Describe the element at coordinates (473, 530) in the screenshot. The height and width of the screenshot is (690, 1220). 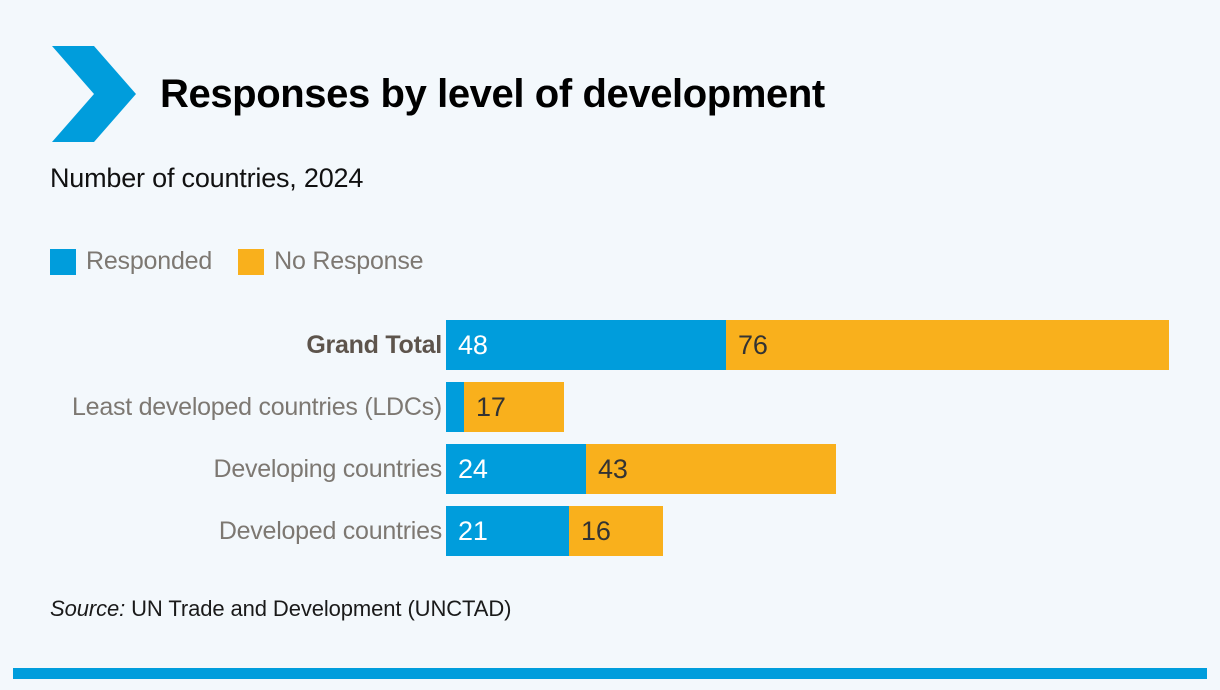
I see `bar-segment-value: 21` at that location.